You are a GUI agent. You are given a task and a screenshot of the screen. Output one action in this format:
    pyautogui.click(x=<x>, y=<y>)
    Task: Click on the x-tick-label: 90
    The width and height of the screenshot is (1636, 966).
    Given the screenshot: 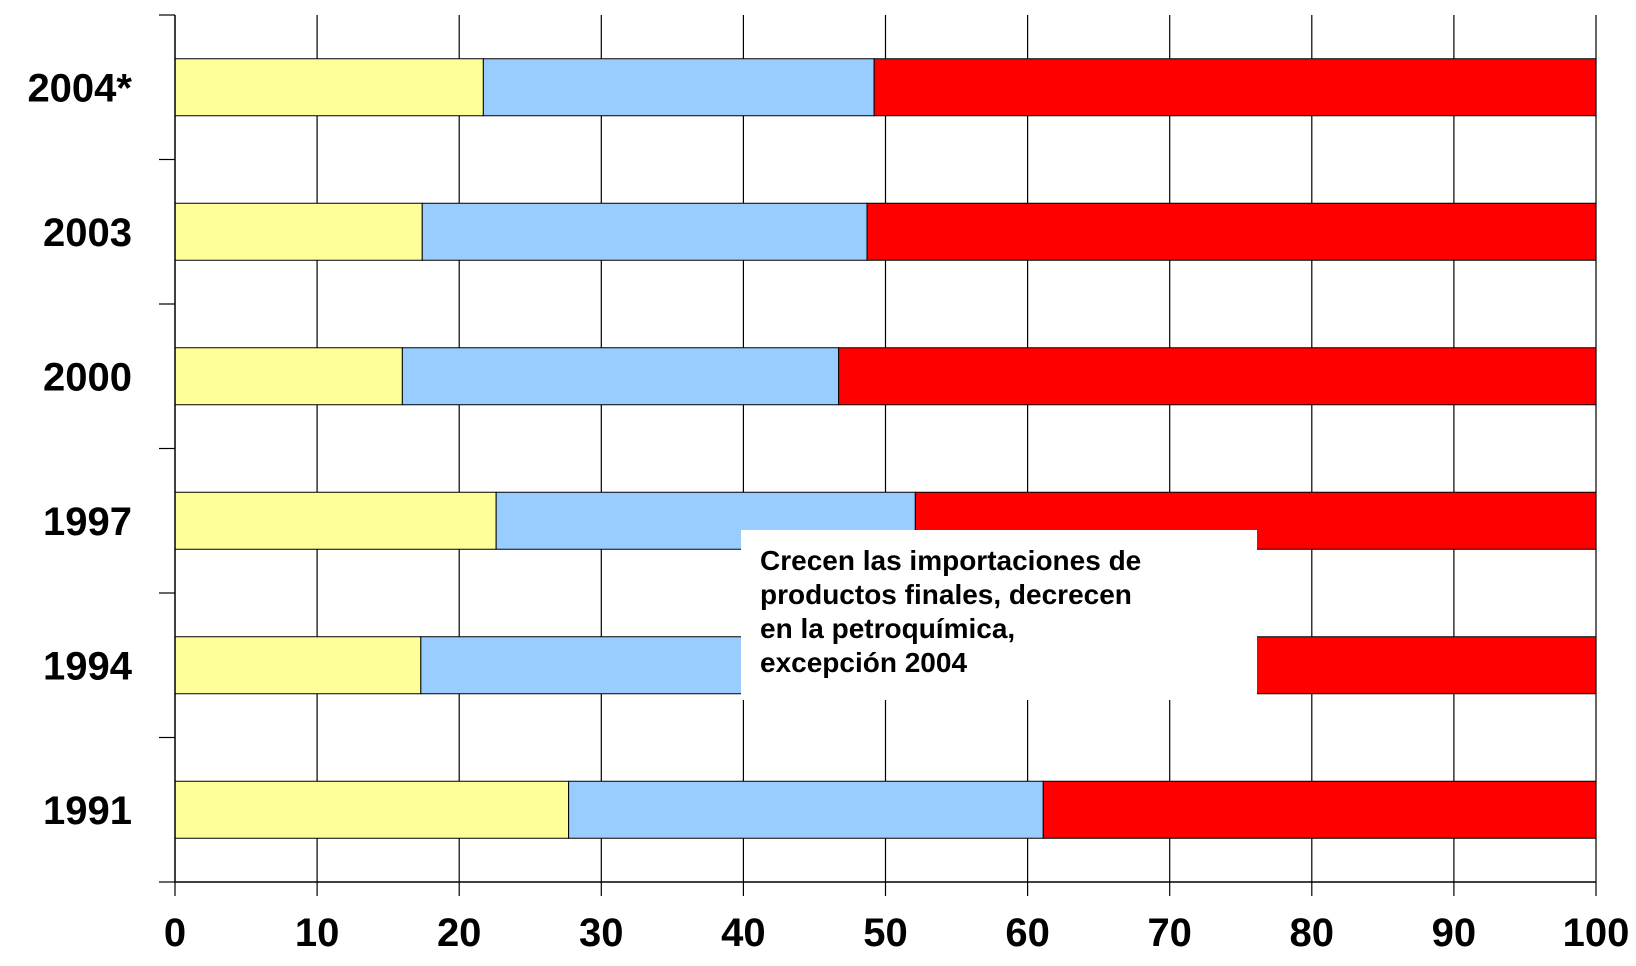 What is the action you would take?
    pyautogui.click(x=1454, y=933)
    